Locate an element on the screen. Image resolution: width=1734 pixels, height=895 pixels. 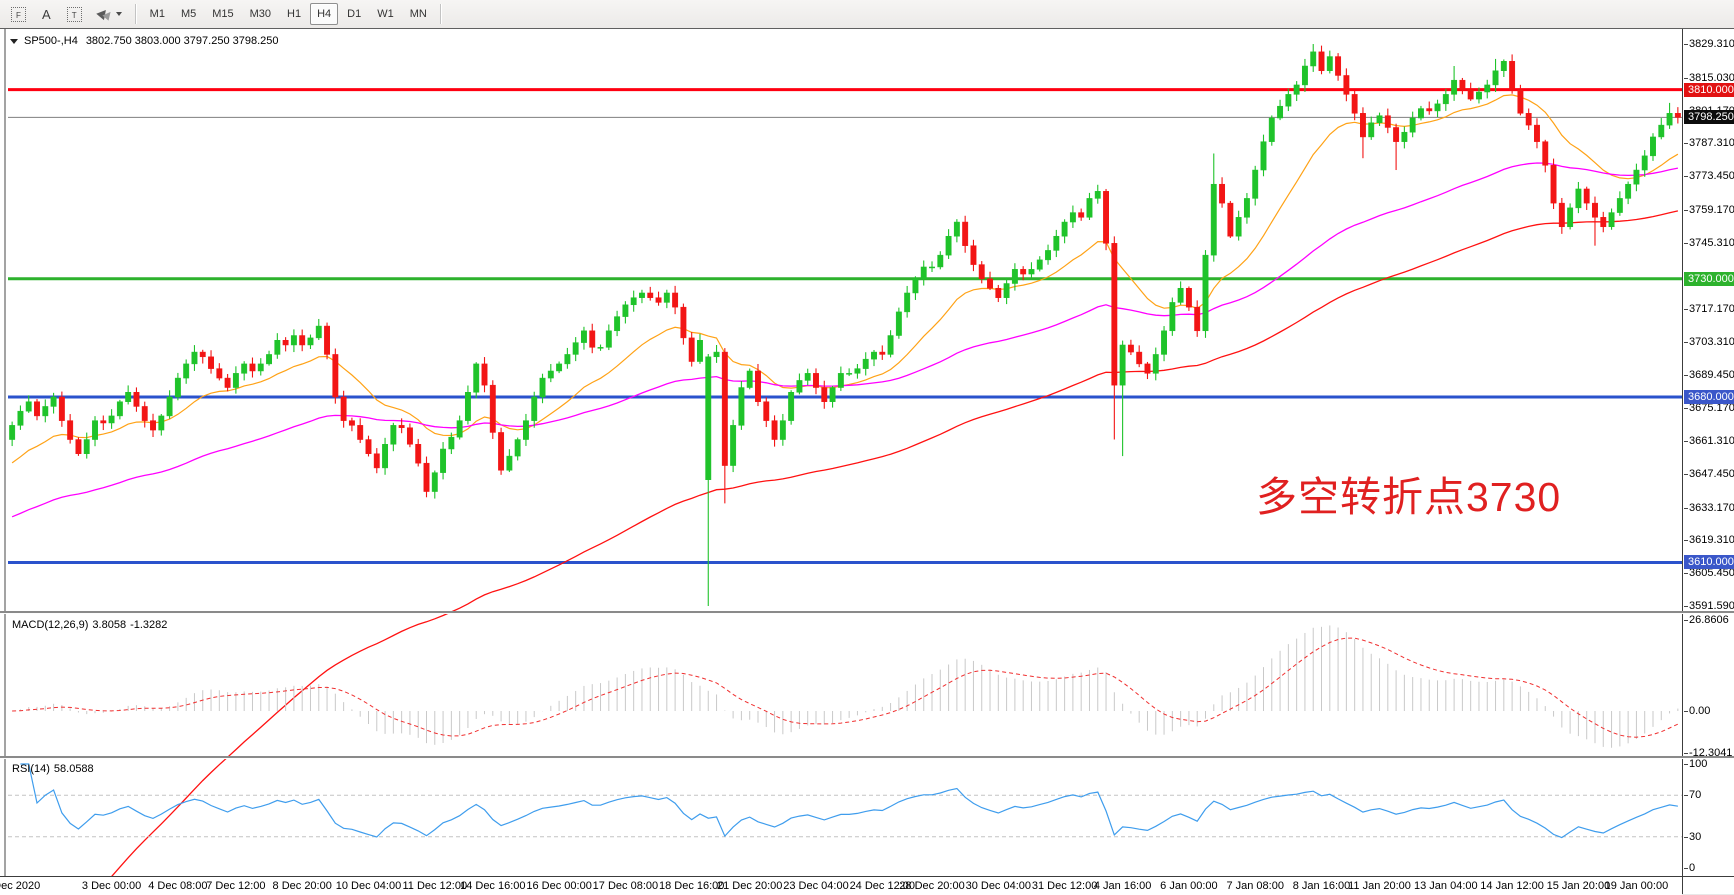
arrow-a-button: A is located at coordinates (46, 14).